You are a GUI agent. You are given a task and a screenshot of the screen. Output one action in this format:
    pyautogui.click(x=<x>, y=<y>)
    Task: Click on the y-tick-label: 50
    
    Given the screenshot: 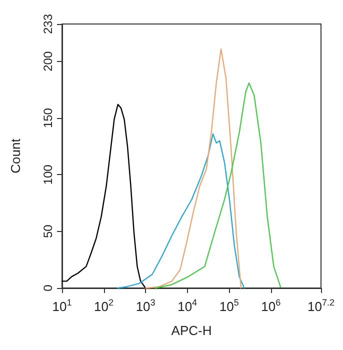 What is the action you would take?
    pyautogui.click(x=48, y=231)
    